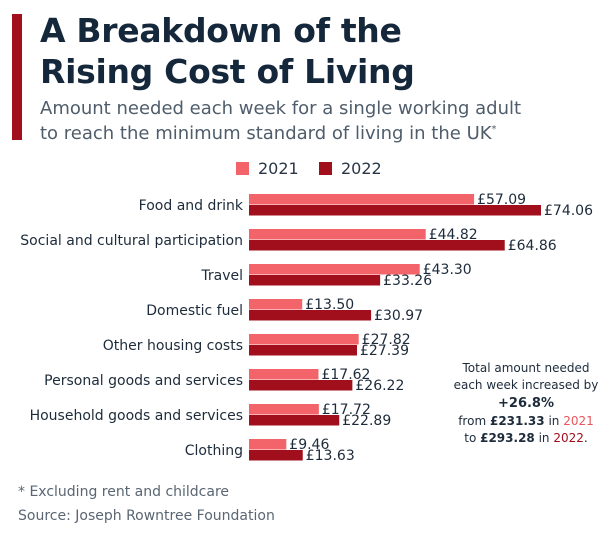 The width and height of the screenshot is (614, 539). I want to click on annotation-period: ., so click(585, 438).